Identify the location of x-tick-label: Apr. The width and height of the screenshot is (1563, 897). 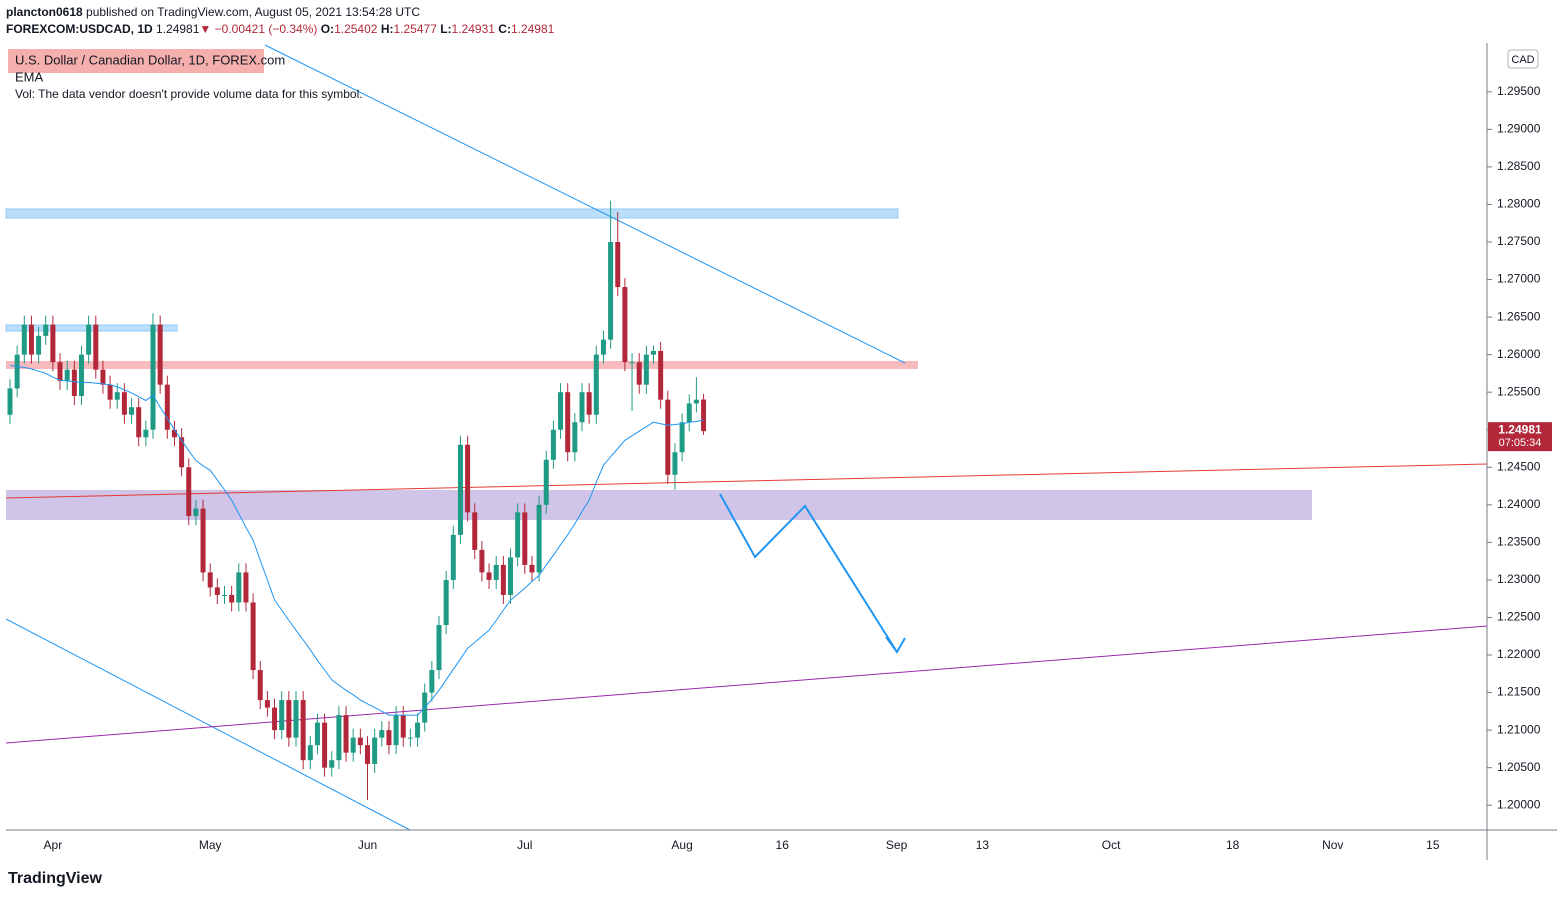
(53, 845).